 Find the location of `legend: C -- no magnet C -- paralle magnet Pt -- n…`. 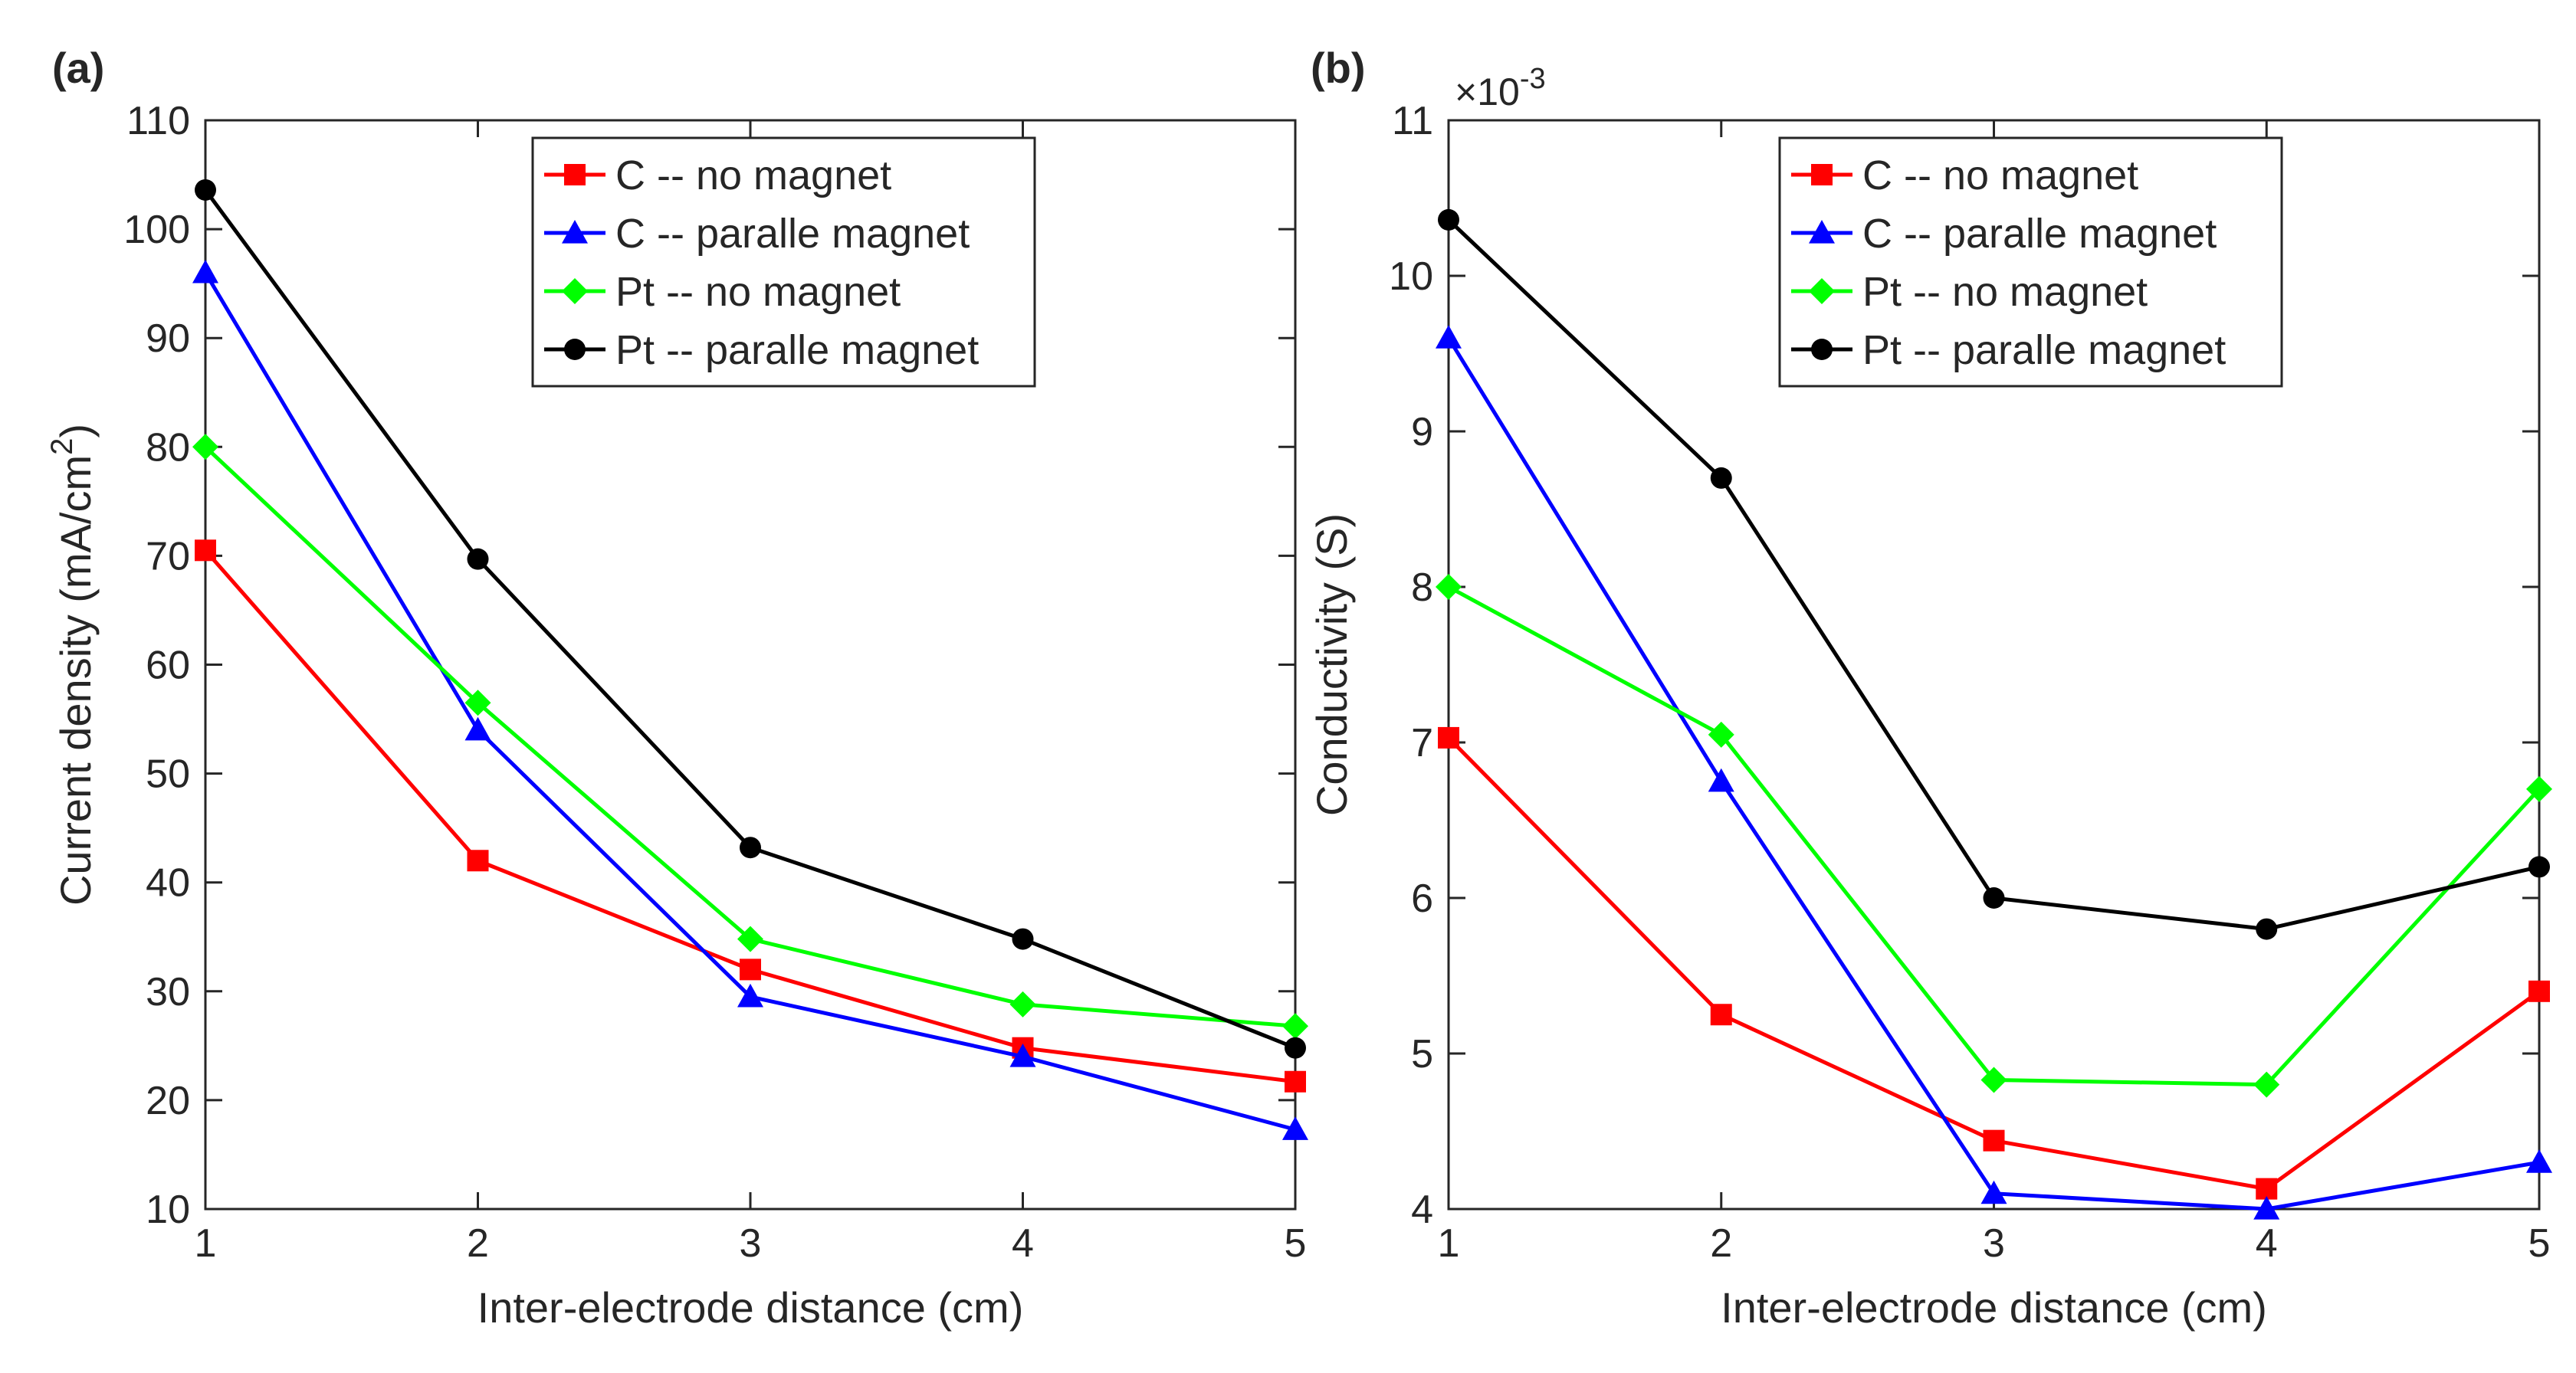

legend: C -- no magnet C -- paralle magnet Pt -- n… is located at coordinates (783, 262).